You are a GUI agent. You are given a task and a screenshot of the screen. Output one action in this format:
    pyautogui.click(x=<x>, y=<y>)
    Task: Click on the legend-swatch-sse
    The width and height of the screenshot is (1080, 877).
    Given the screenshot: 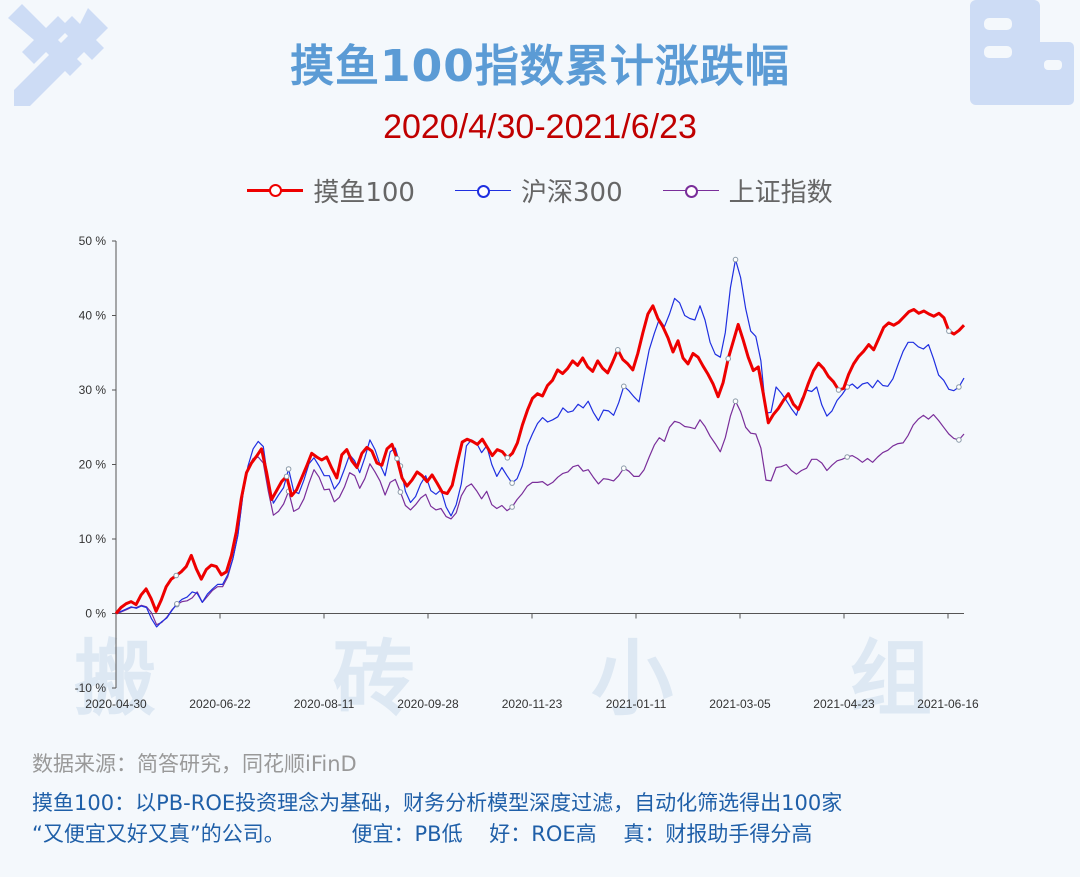 What is the action you would take?
    pyautogui.click(x=690, y=191)
    